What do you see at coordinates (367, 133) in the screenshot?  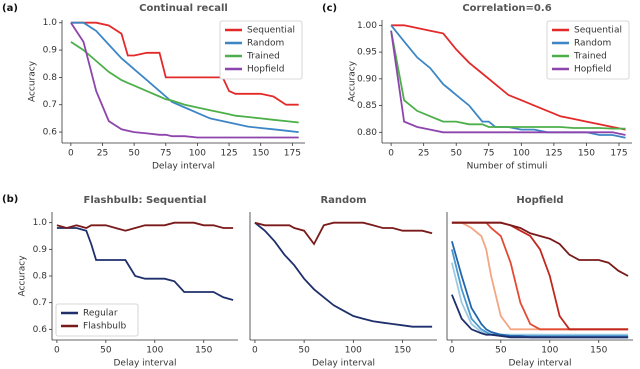 I see `y-tick-label: 0.80` at bounding box center [367, 133].